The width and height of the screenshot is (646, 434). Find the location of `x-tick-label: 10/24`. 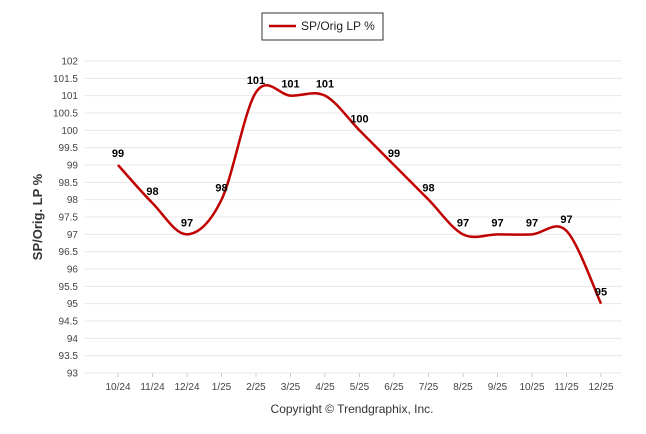

x-tick-label: 10/24 is located at coordinates (117, 387).